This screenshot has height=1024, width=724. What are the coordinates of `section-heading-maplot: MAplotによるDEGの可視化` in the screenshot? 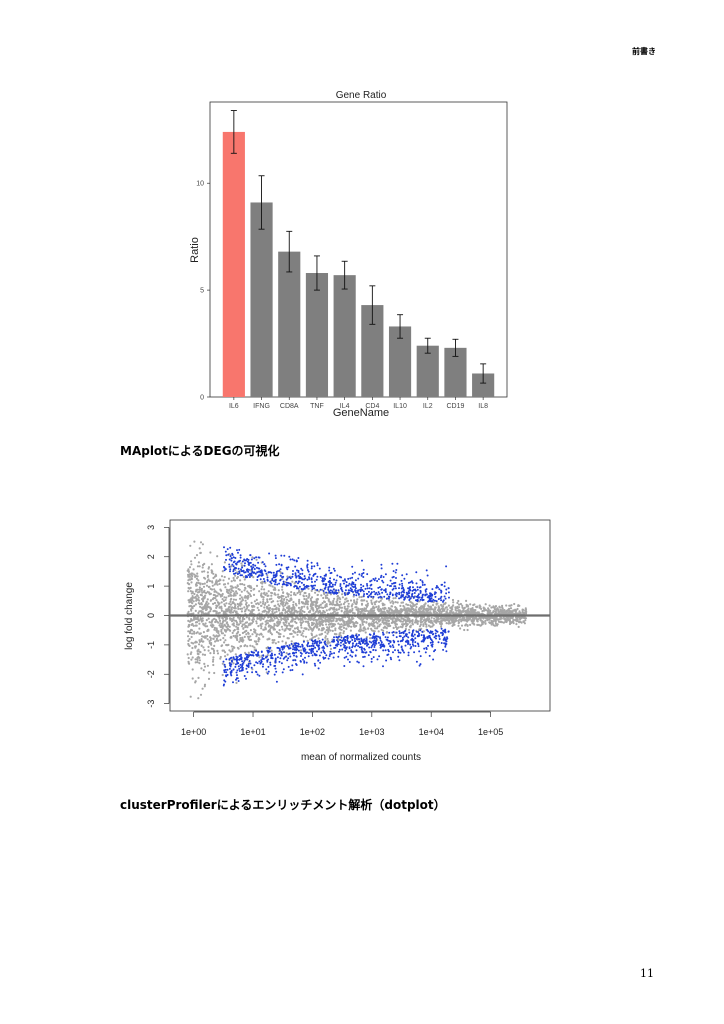 It's located at (200, 451).